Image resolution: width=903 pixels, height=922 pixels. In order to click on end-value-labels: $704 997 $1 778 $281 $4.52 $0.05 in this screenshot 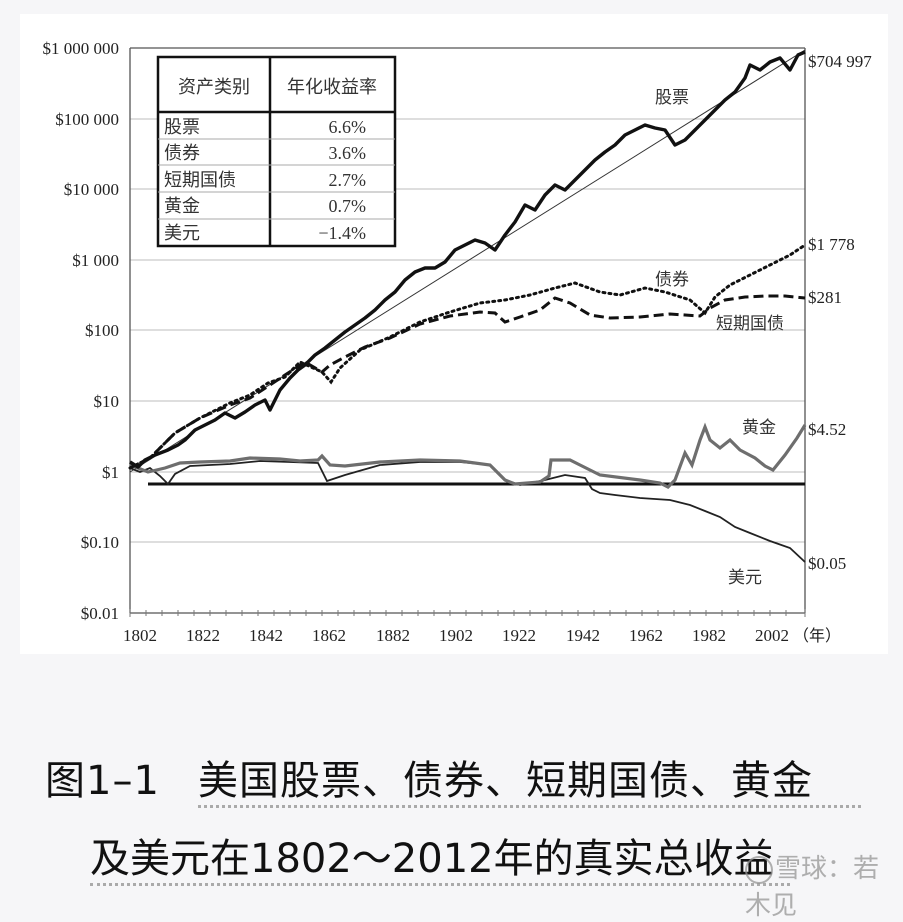, I will do `click(840, 312)`.